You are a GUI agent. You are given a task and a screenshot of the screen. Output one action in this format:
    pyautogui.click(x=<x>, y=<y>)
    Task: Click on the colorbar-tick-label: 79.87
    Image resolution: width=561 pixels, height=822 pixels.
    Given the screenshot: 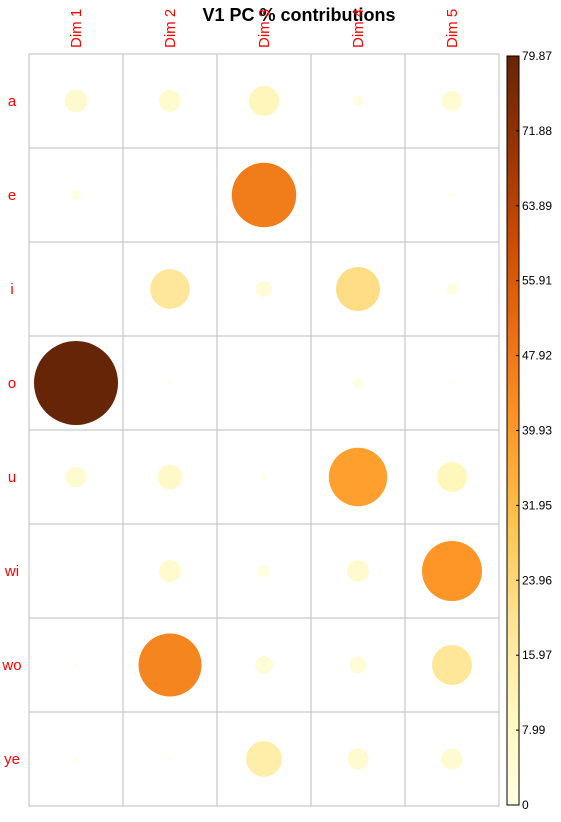 What is the action you would take?
    pyautogui.click(x=537, y=56)
    